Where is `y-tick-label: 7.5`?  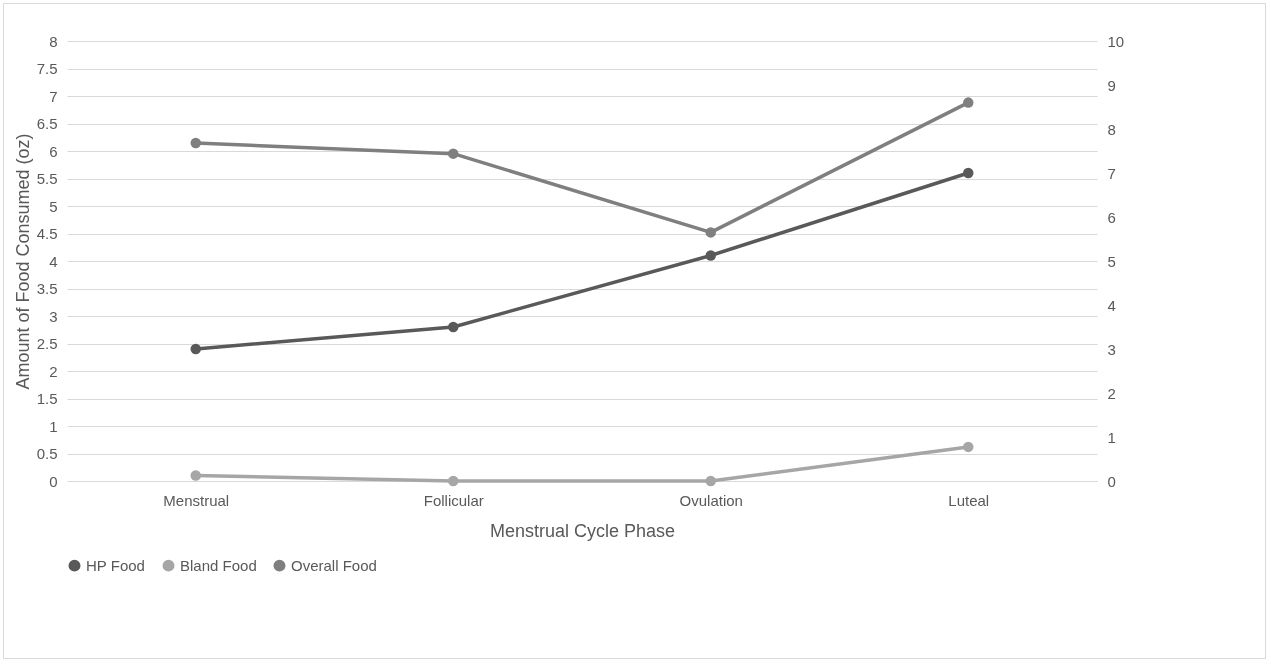 y-tick-label: 7.5 is located at coordinates (47, 68).